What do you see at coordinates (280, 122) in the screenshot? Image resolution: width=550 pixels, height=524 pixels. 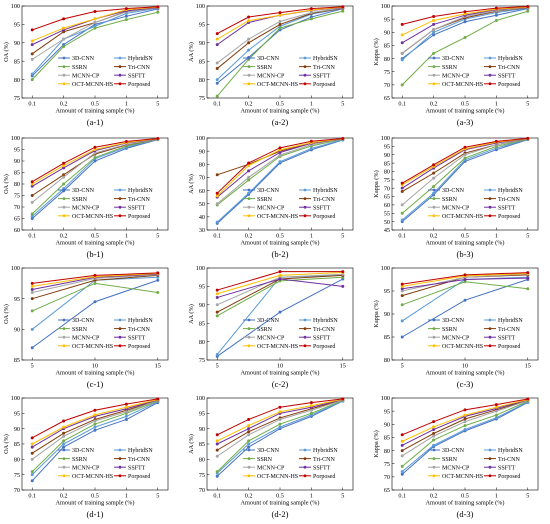 I see `panel-label: (a-2)` at bounding box center [280, 122].